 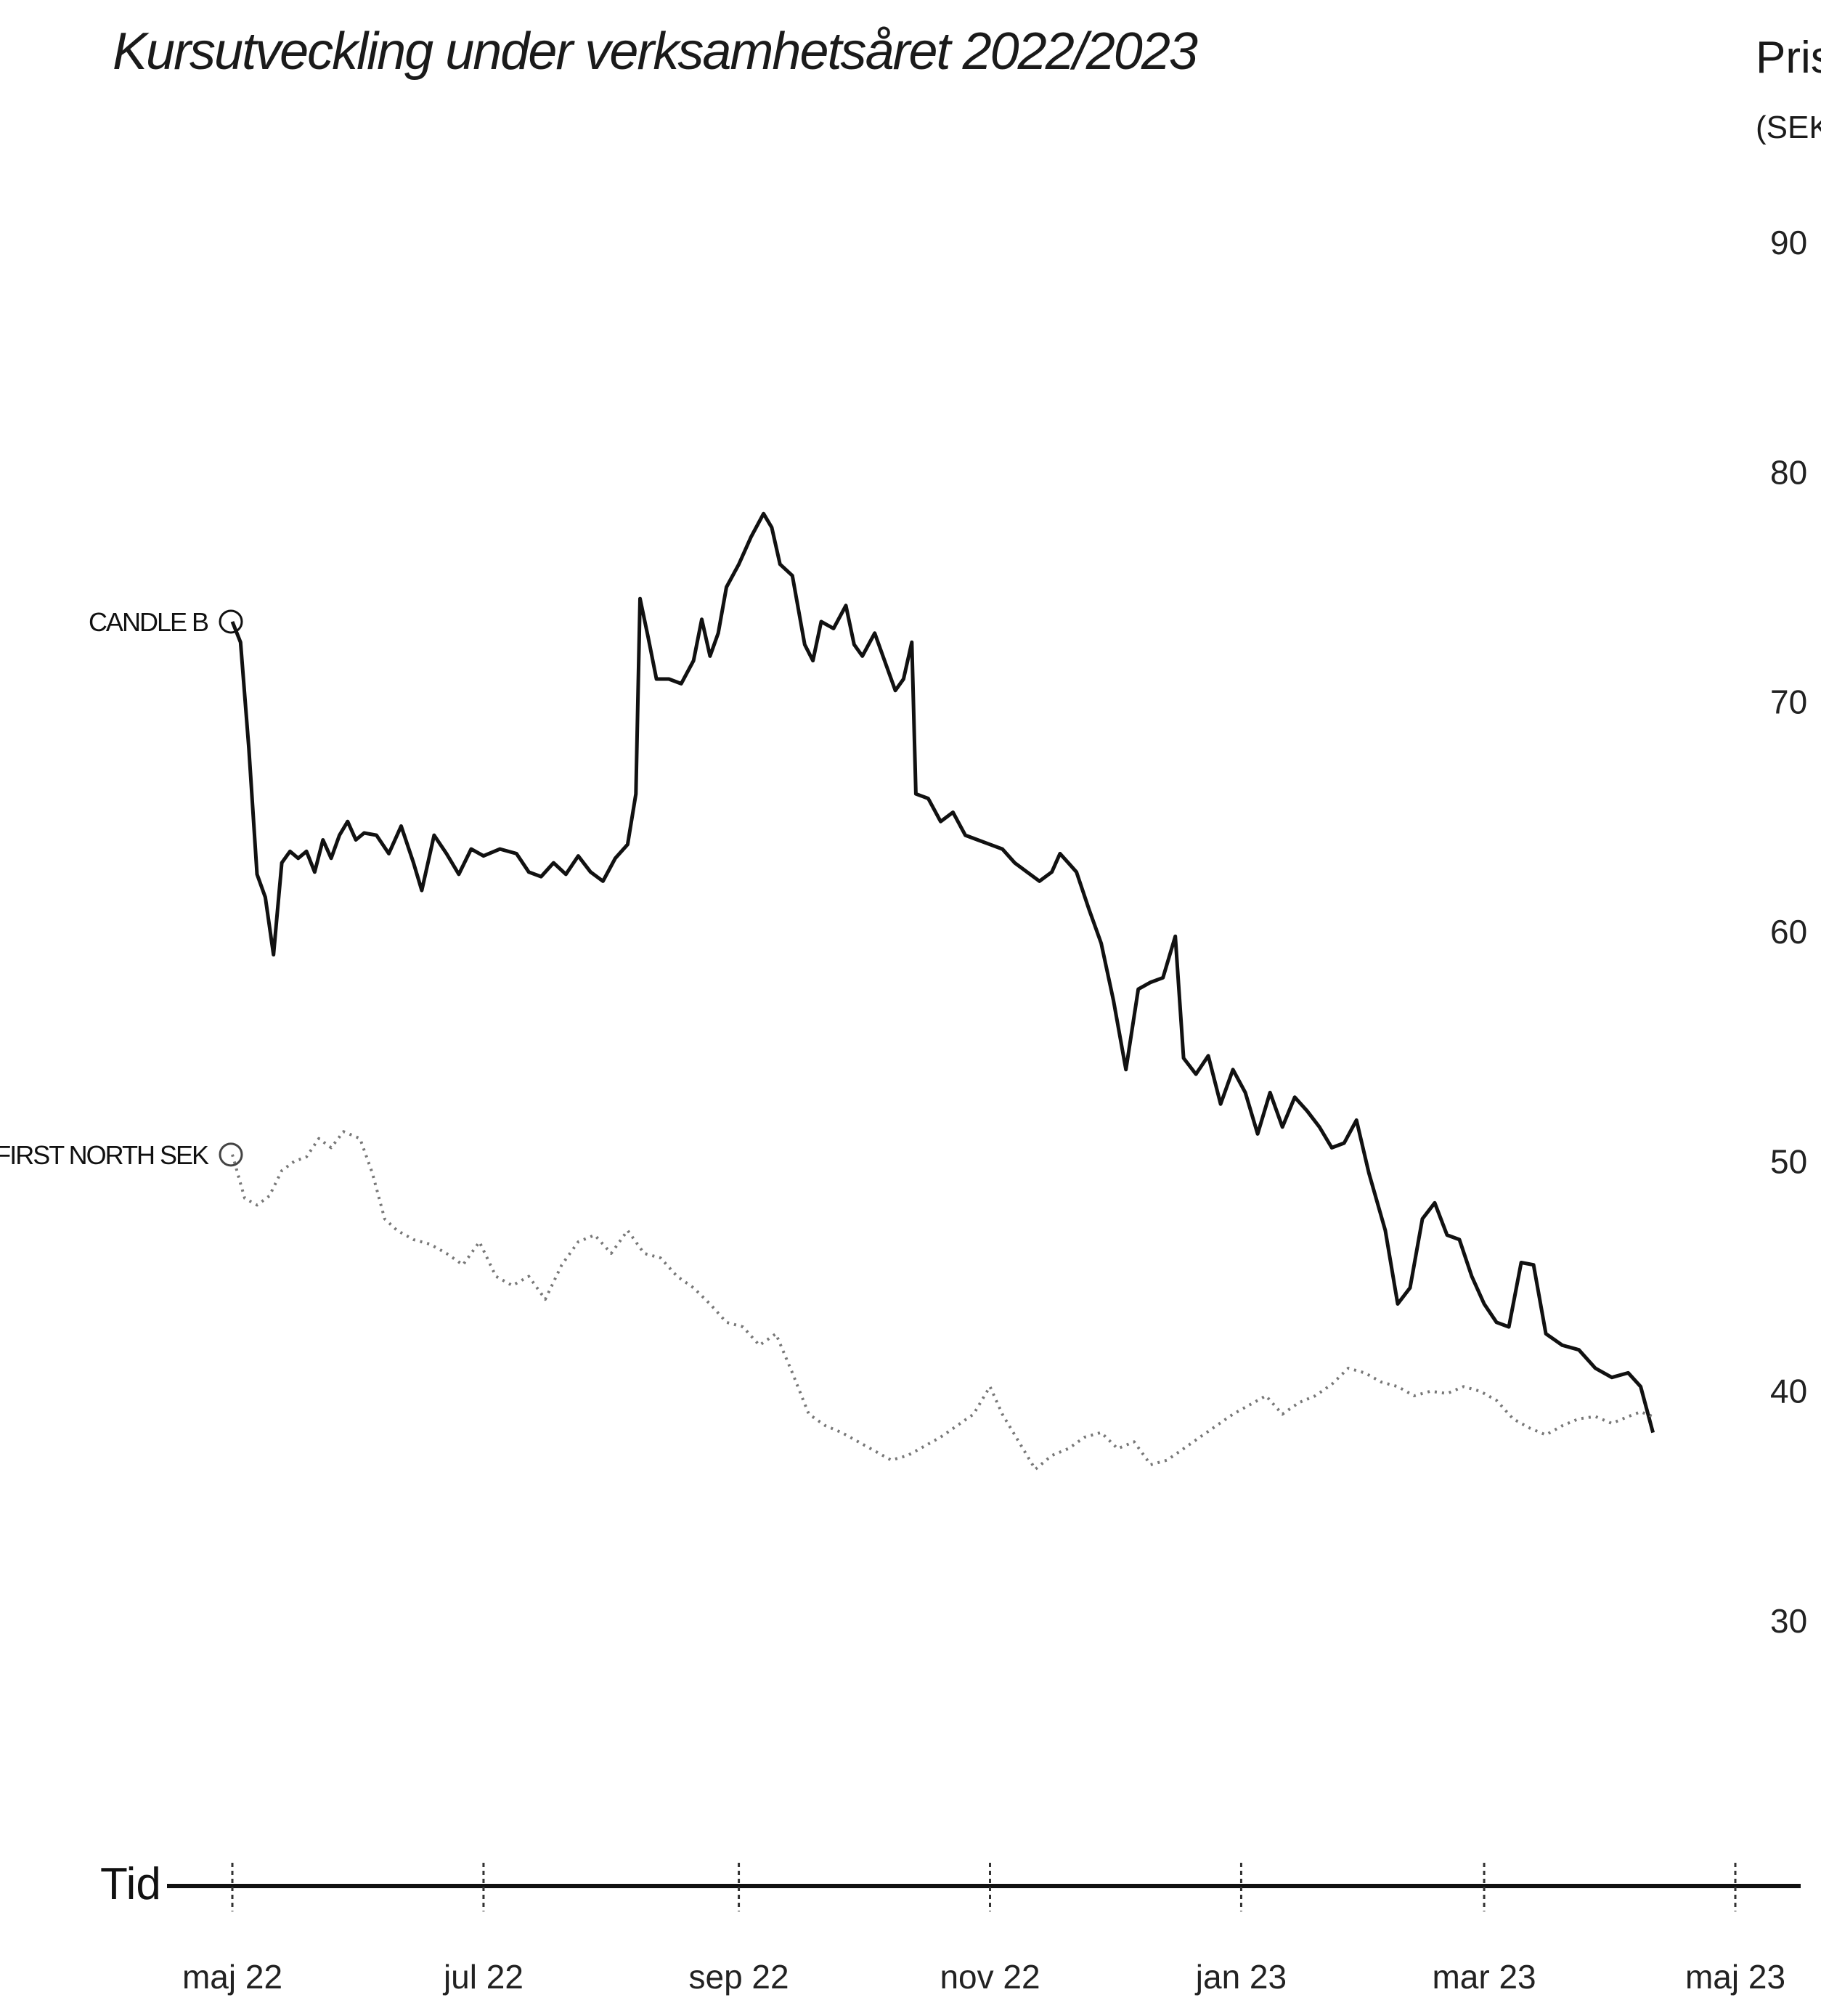 What do you see at coordinates (990, 1977) in the screenshot?
I see `x-tick-label-3: nov 22` at bounding box center [990, 1977].